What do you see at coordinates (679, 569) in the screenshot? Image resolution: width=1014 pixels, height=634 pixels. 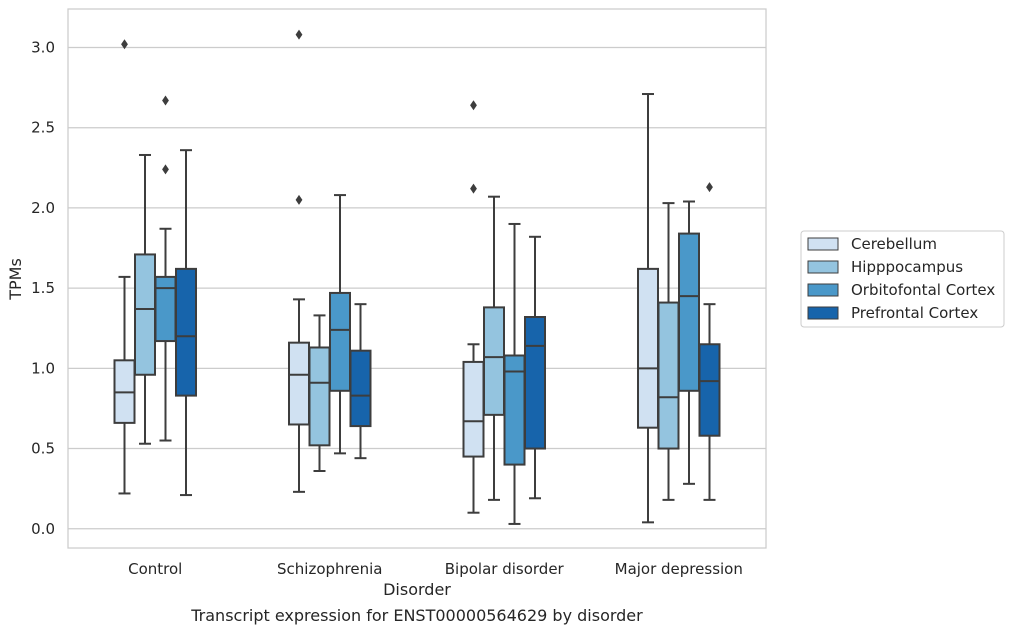 I see `x-tick-label: Major depression` at bounding box center [679, 569].